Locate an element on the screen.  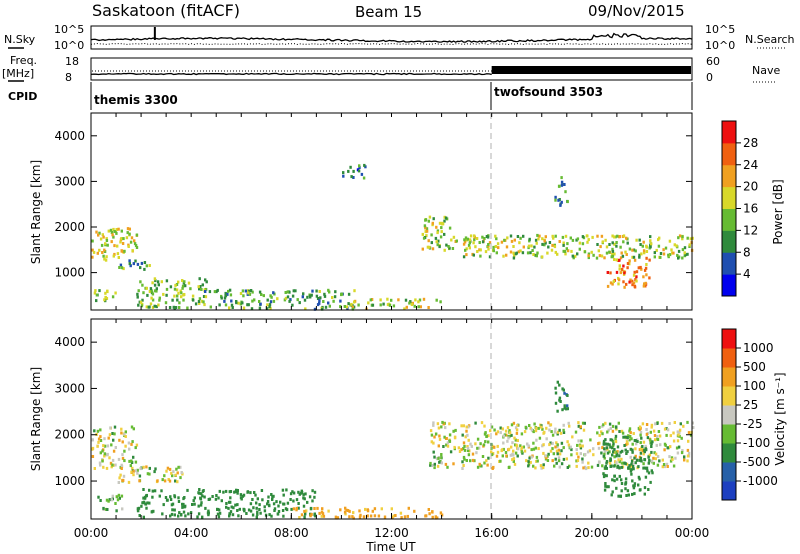
freq-tick-top: 18 is located at coordinates (72, 61).